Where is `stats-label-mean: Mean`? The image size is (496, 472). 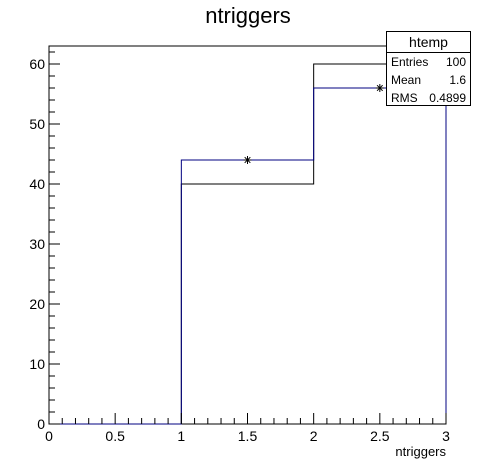 stats-label-mean: Mean is located at coordinates (406, 80).